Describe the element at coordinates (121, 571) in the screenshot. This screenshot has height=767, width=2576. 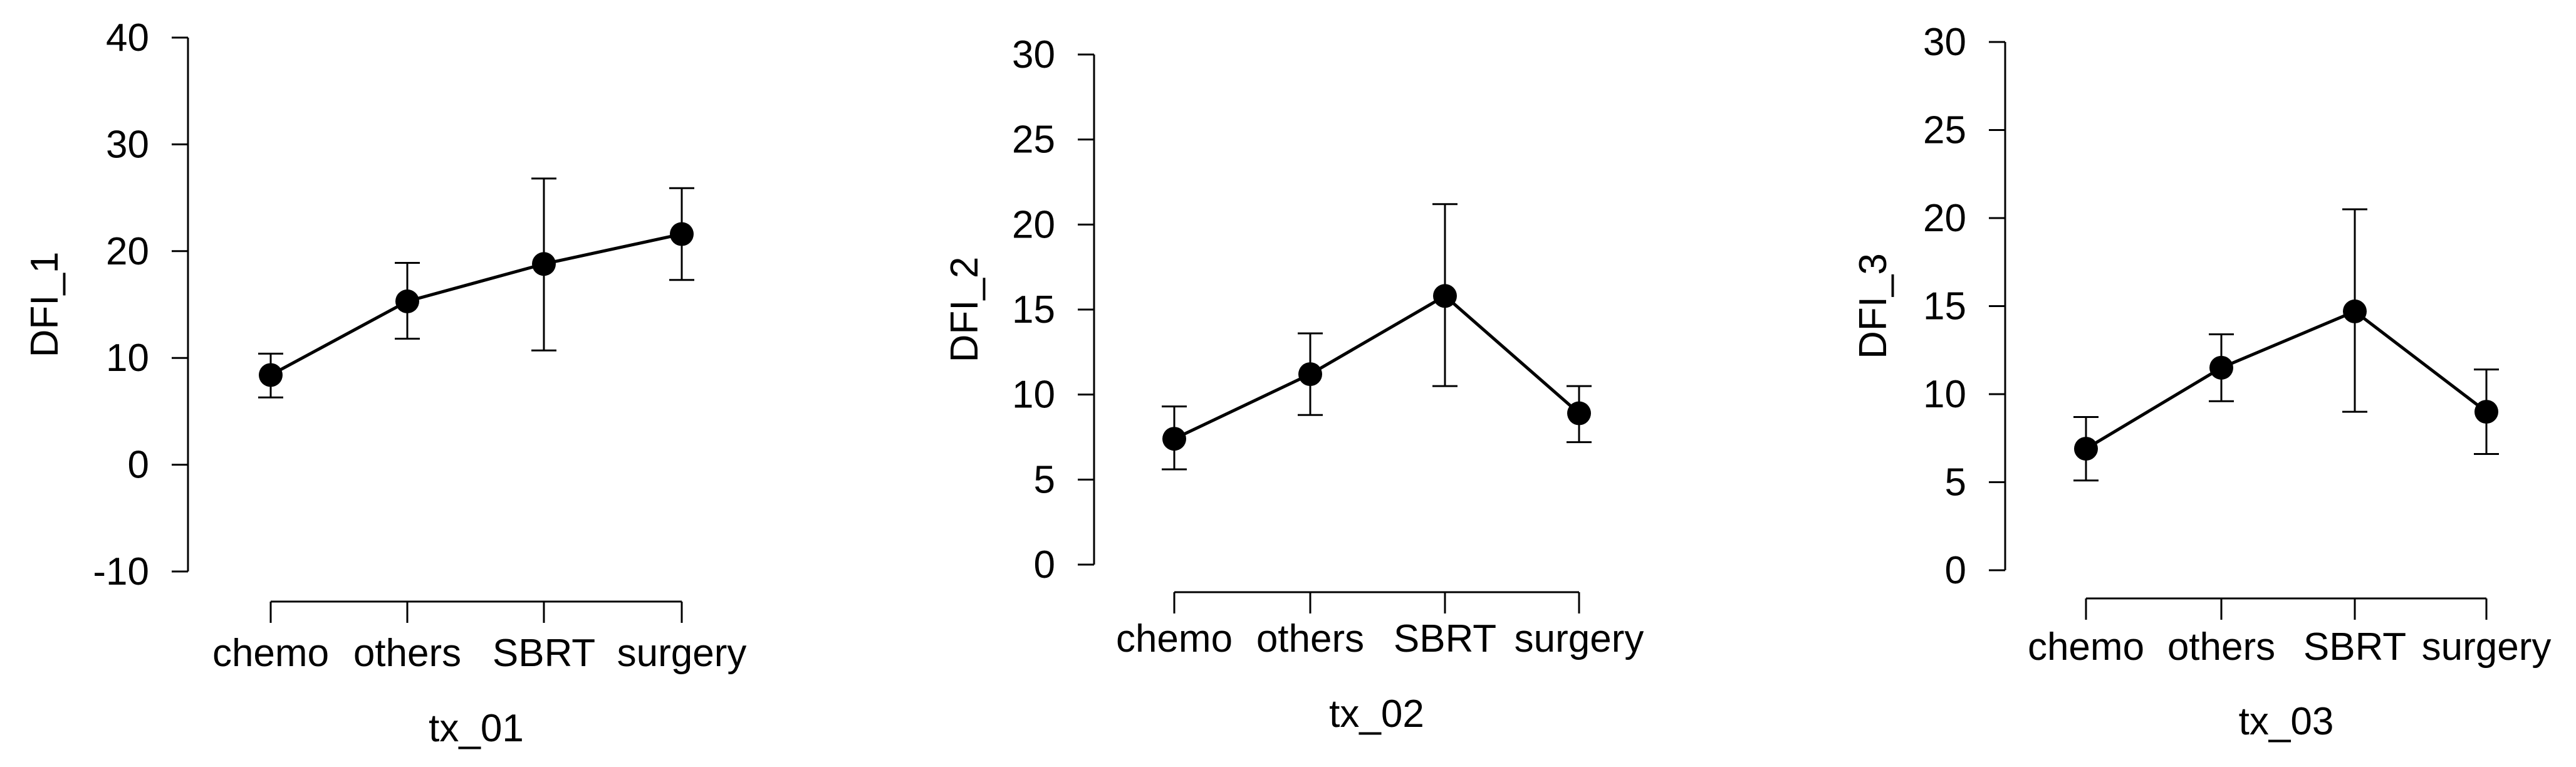
I see `y-tick-label: -10` at that location.